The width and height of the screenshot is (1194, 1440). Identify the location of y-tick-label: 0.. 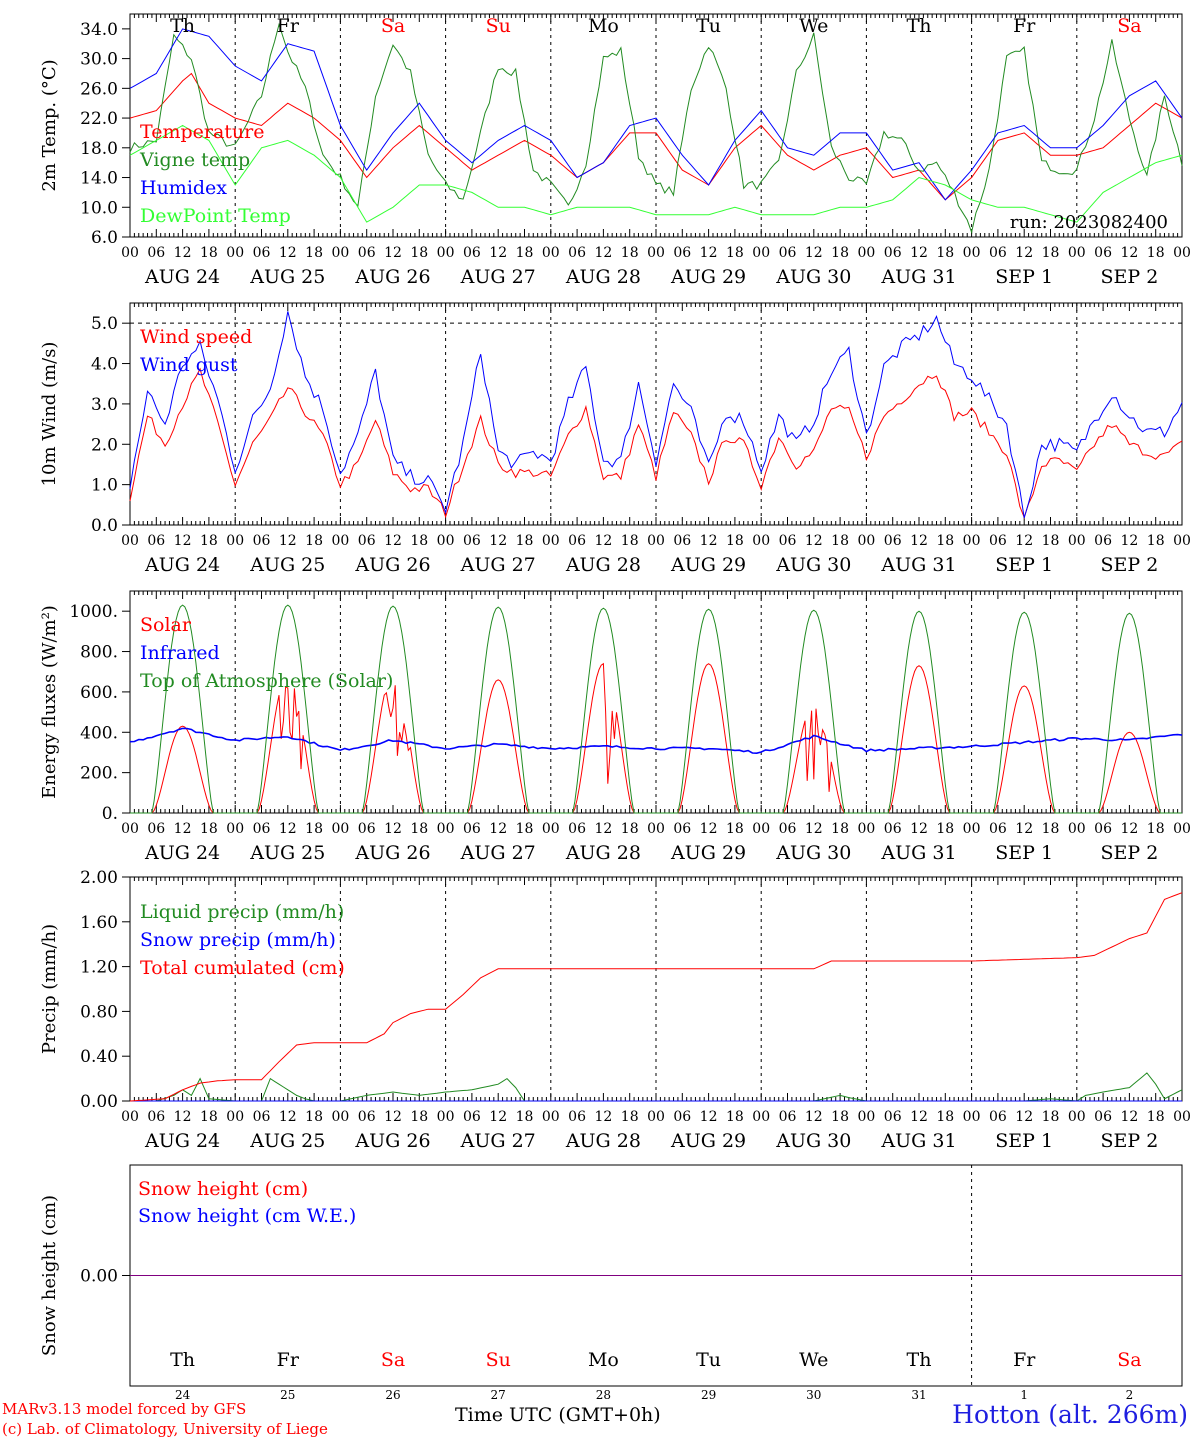
(110, 814).